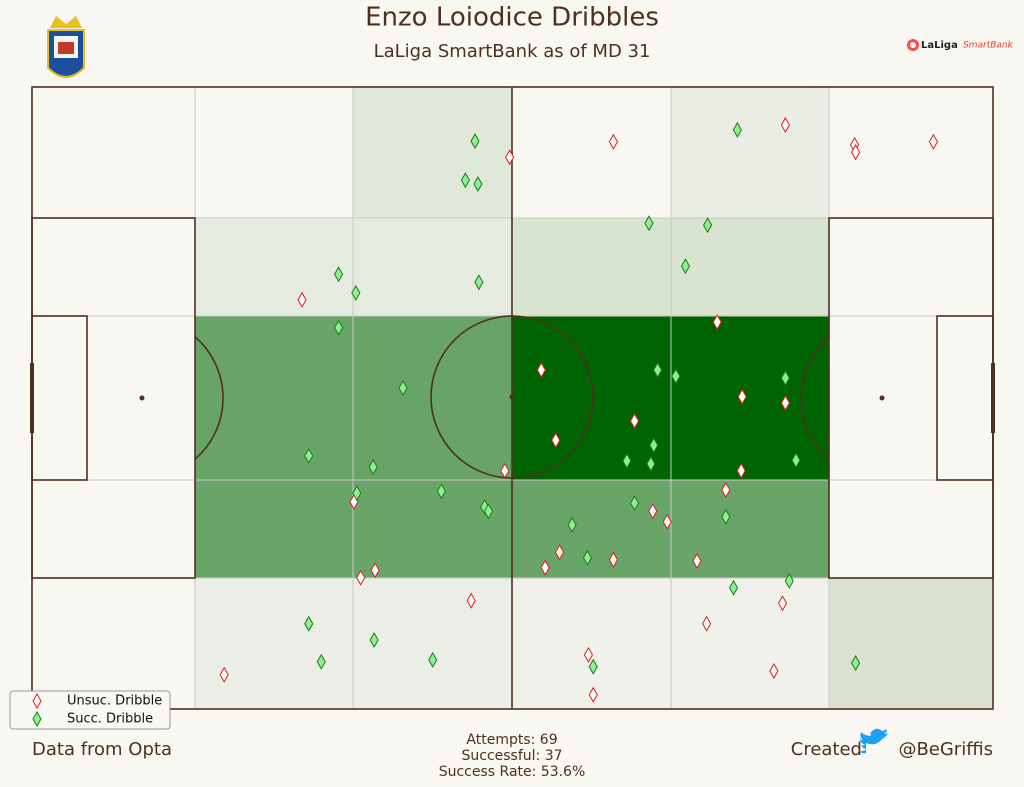  What do you see at coordinates (37, 701) in the screenshot?
I see `legend-marker` at bounding box center [37, 701].